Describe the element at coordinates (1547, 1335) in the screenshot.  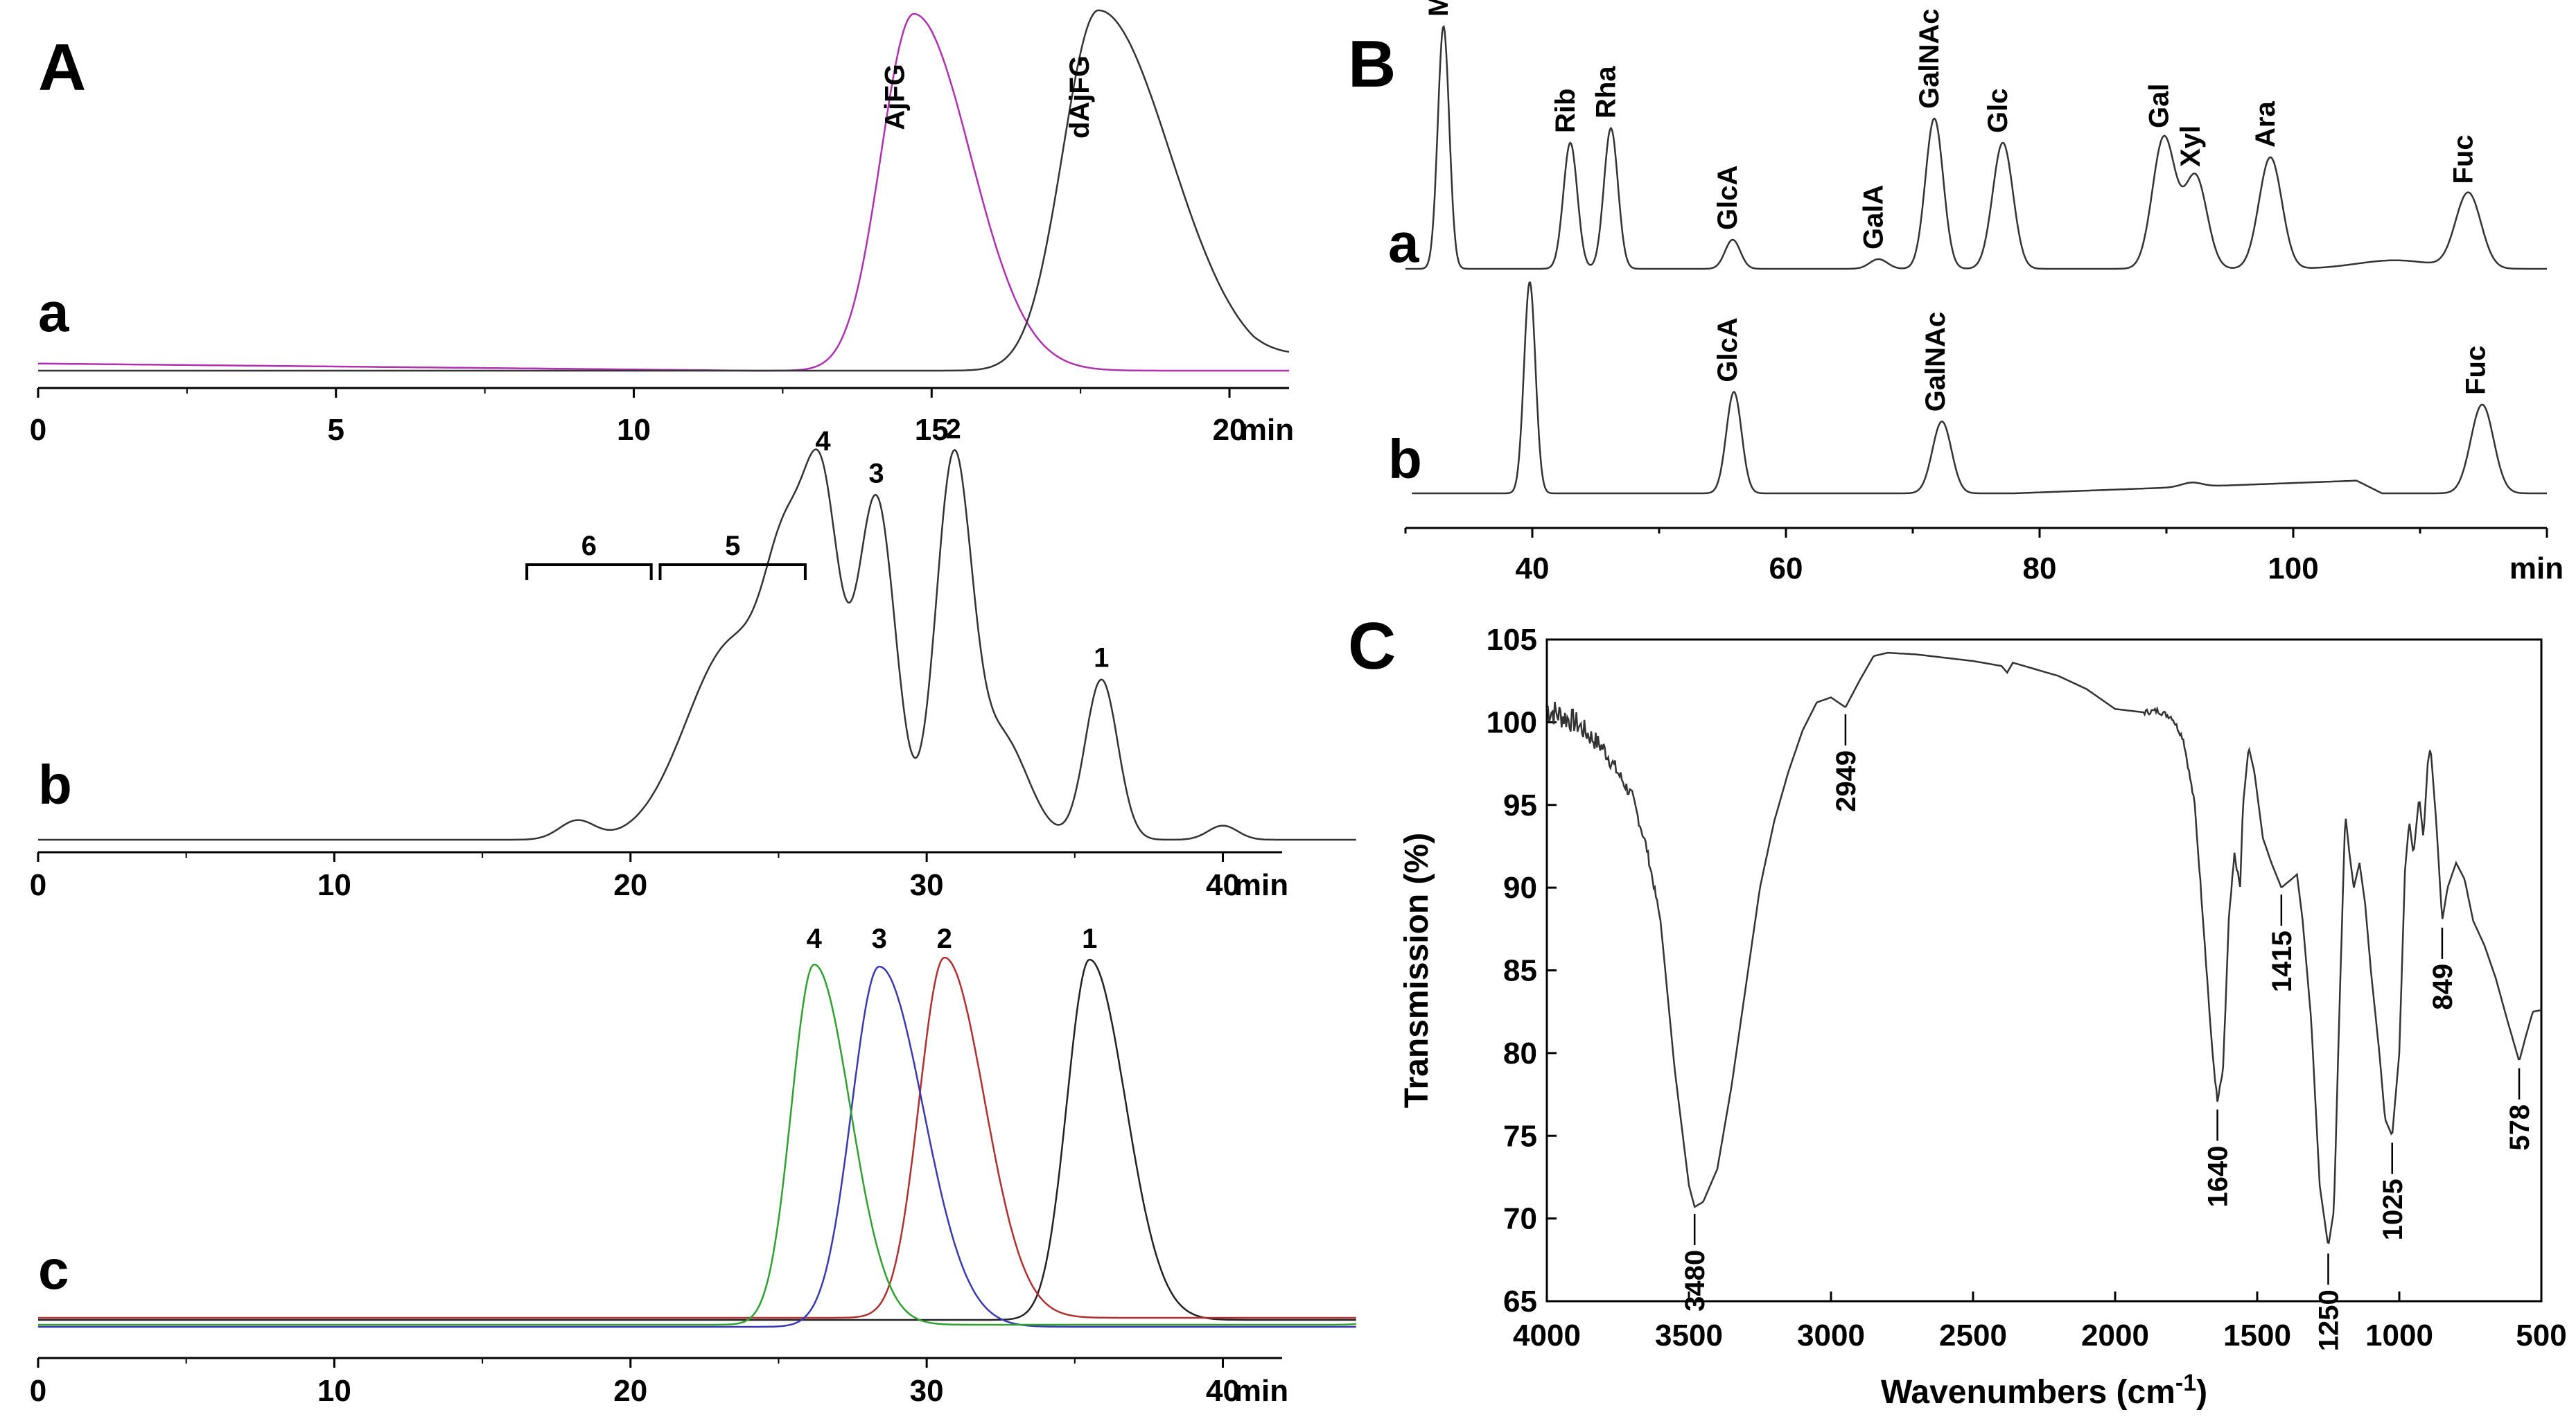
I see `axis-c-x-tick-label: 4000` at that location.